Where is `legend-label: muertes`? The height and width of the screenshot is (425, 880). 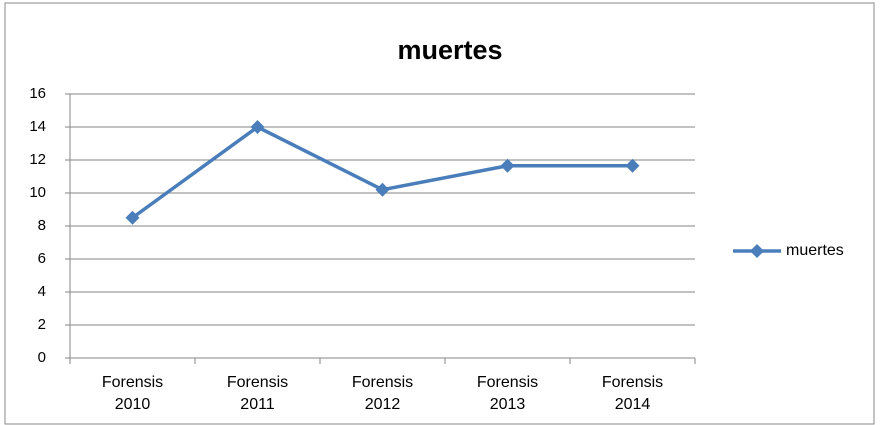
legend-label: muertes is located at coordinates (815, 250).